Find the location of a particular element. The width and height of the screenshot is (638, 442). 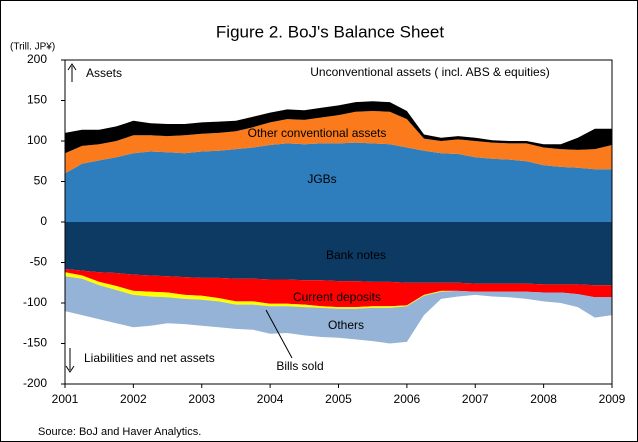

liabilities-label: Liabilities and net assets is located at coordinates (149, 358).